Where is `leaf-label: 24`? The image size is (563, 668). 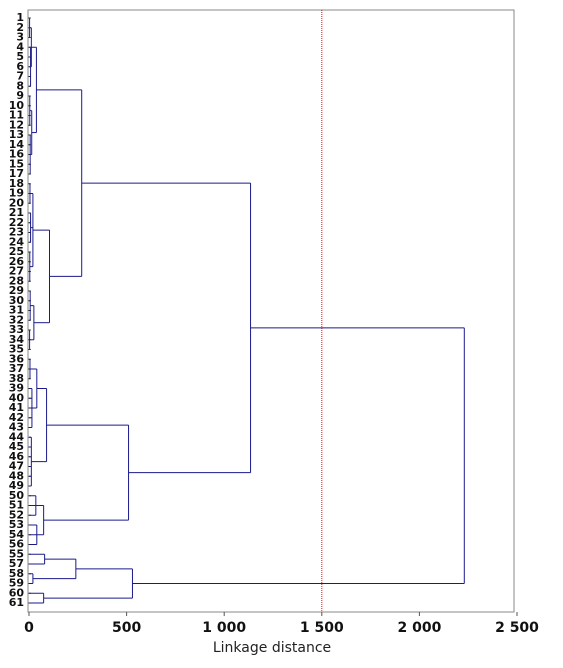
leaf-label: 24 is located at coordinates (17, 241).